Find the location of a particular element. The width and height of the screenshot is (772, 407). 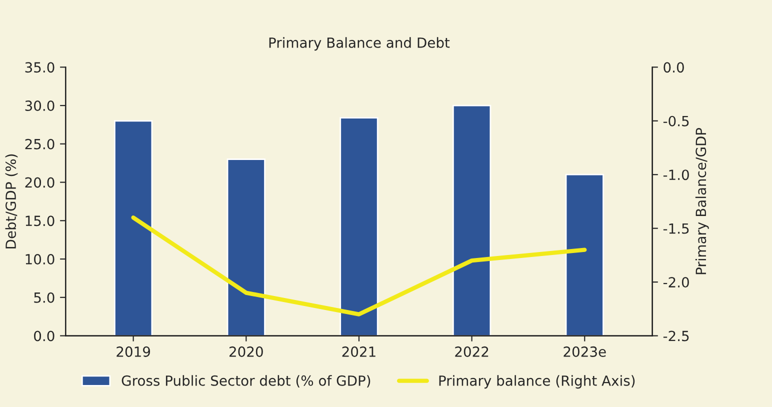

y2-tick-label: -1.0 is located at coordinates (676, 175).